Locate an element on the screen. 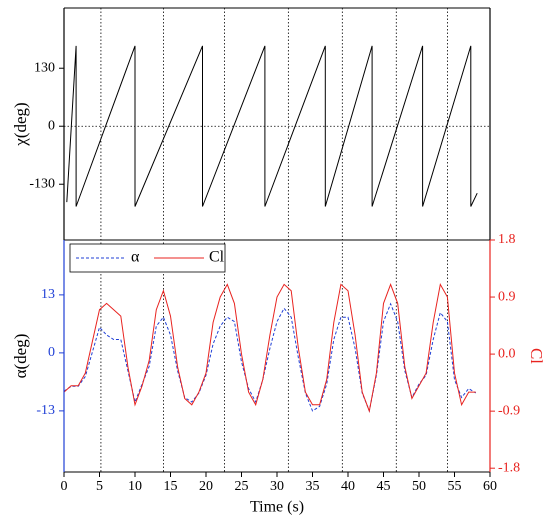 The width and height of the screenshot is (550, 529). y2-axis-label: Cl is located at coordinates (536, 356).